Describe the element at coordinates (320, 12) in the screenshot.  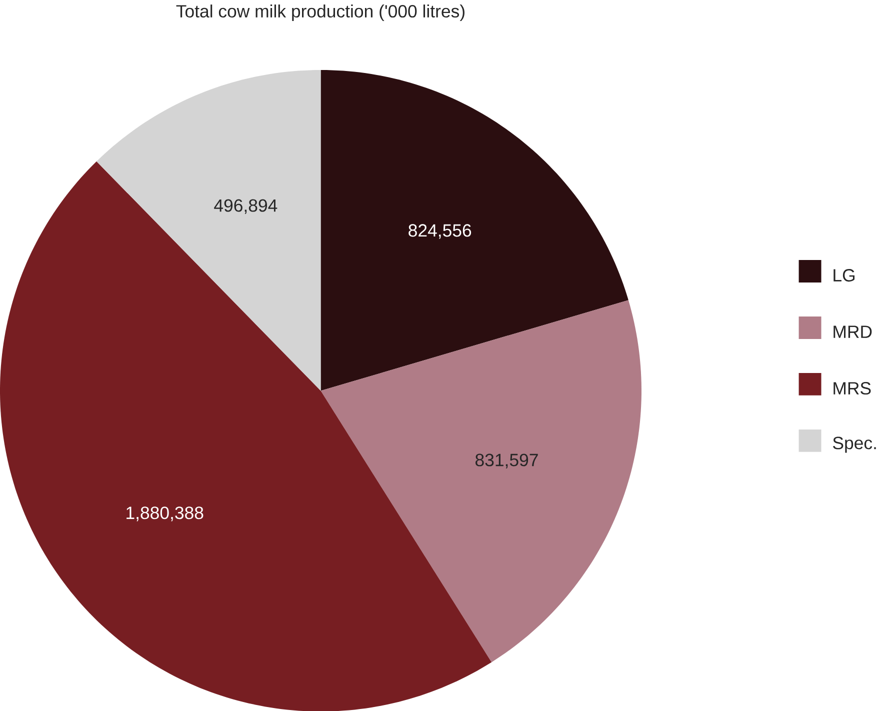
I see `chart-title: Total cow milk production ('000 litres)` at that location.